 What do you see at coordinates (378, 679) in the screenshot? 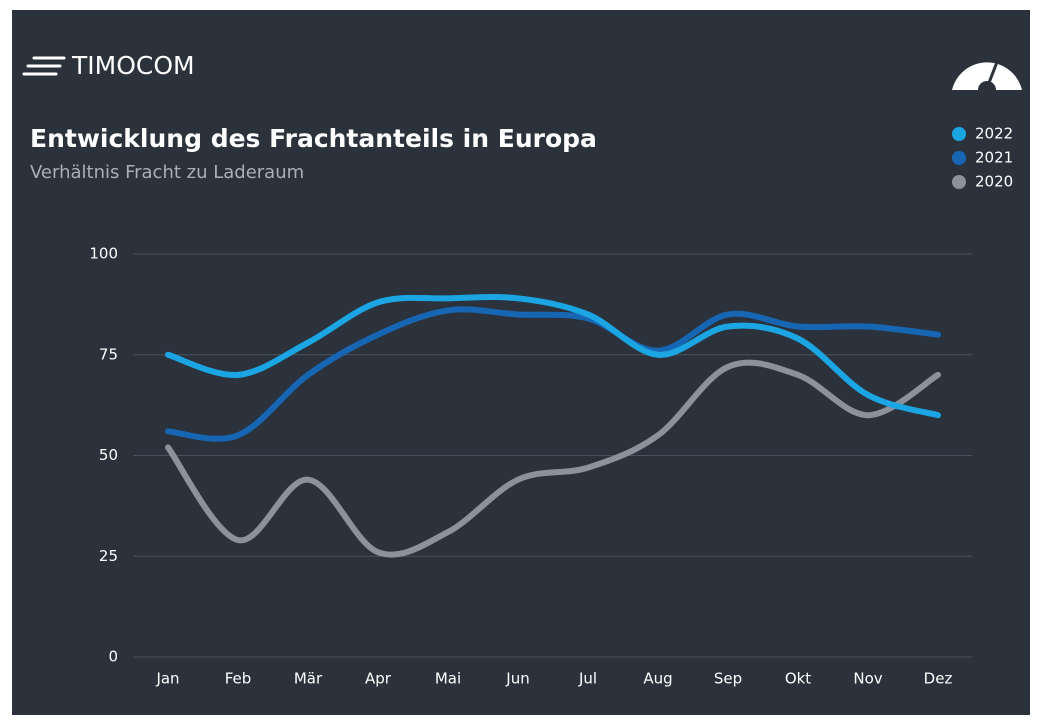
I see `x-tick-label: Apr` at bounding box center [378, 679].